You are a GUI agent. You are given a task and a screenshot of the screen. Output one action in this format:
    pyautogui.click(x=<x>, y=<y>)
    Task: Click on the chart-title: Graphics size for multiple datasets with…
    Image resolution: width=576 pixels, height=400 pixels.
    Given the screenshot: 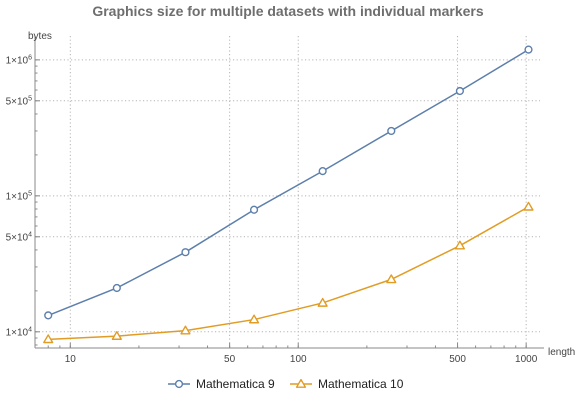 What is the action you would take?
    pyautogui.click(x=288, y=11)
    